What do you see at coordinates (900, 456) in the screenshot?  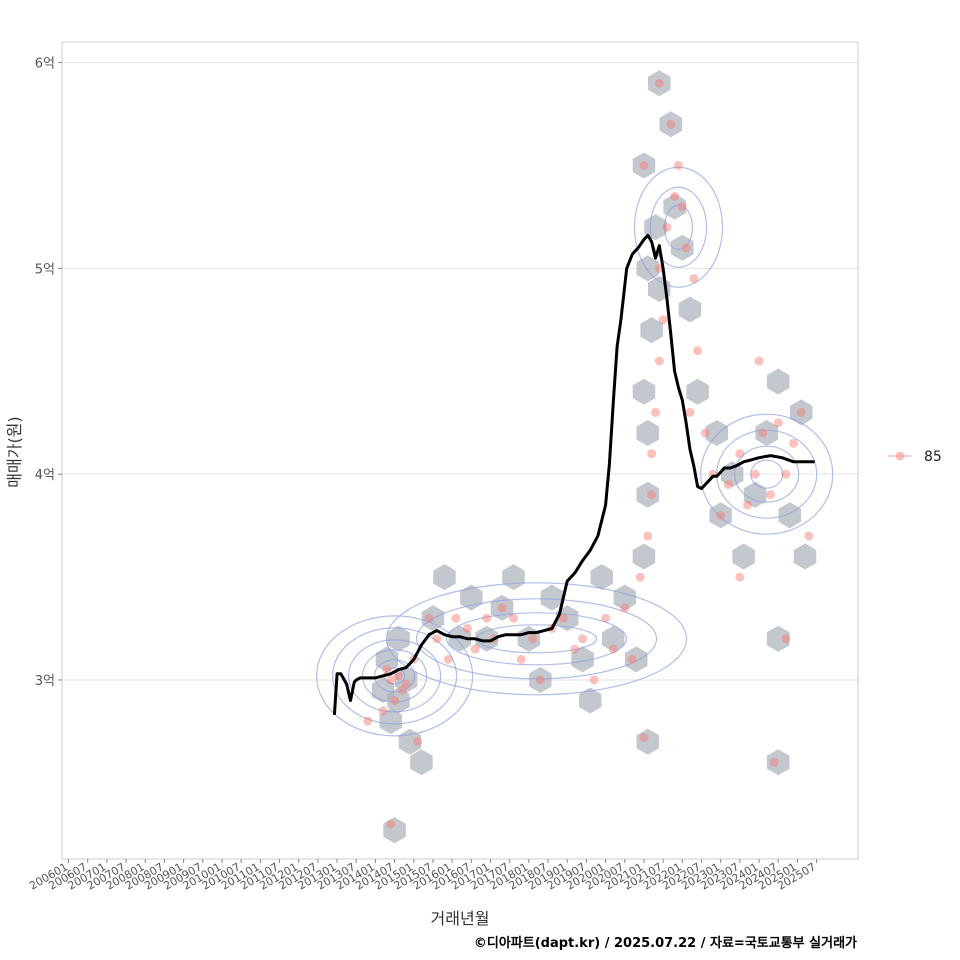 I see `legend-key-point` at bounding box center [900, 456].